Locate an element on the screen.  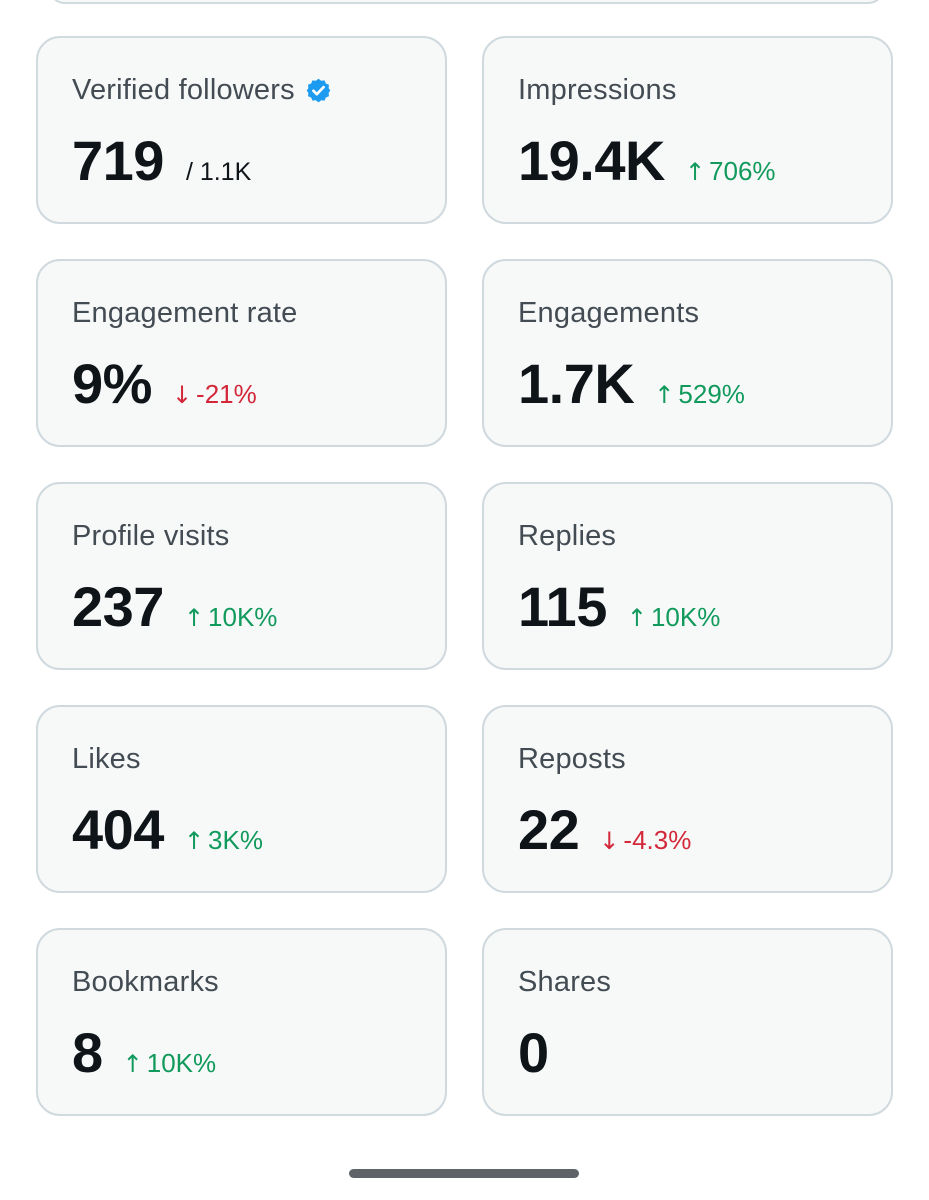
metric-card-bookmarks: Bookmarks 8 ↑ 10K% is located at coordinates (241, 1022).